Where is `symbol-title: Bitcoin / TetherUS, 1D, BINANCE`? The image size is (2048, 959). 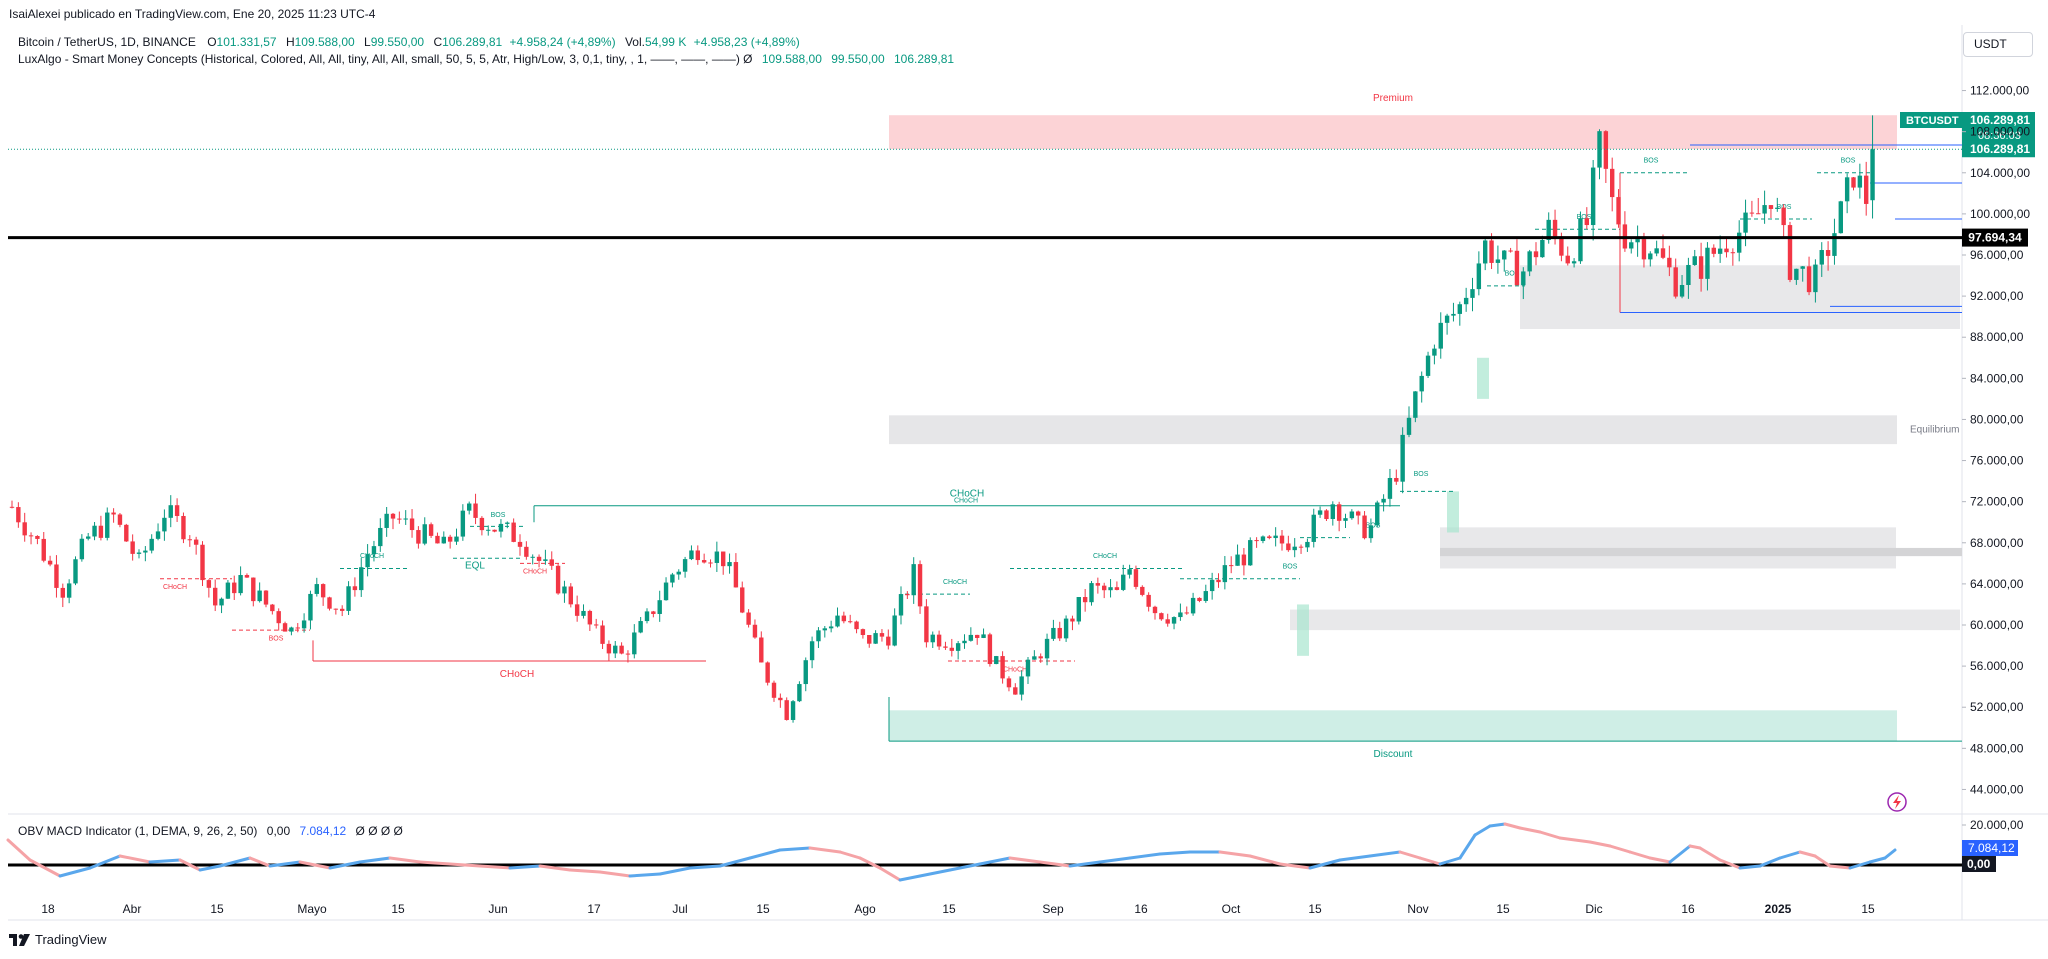 symbol-title: Bitcoin / TetherUS, 1D, BINANCE is located at coordinates (107, 42).